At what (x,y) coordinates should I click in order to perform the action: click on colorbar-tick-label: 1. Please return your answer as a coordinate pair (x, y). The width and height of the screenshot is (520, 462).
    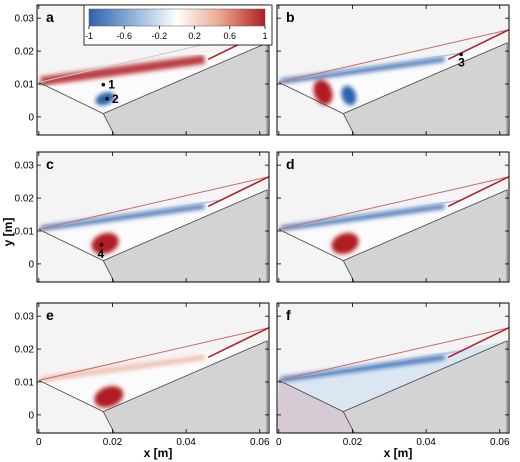
    Looking at the image, I should click on (264, 36).